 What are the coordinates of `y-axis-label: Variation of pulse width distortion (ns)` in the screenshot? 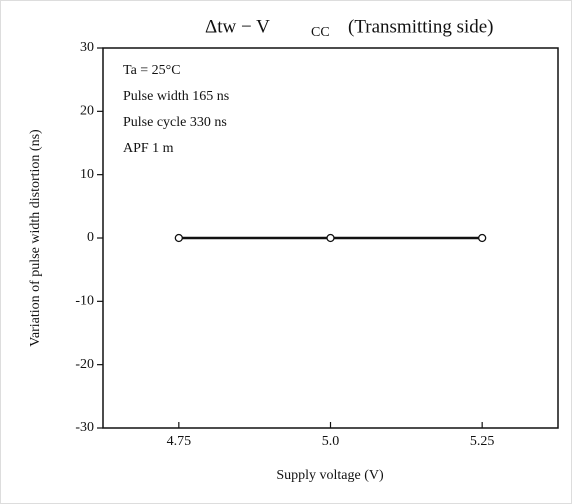 It's located at (35, 238).